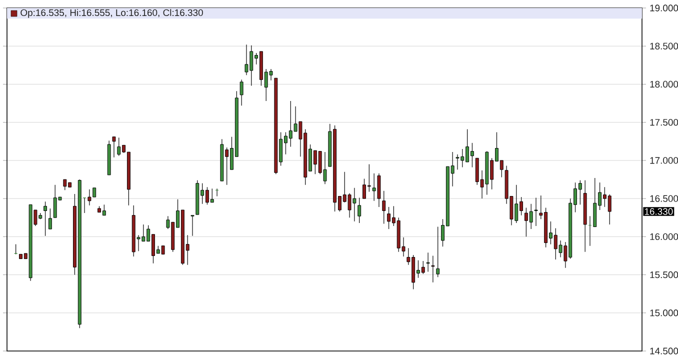  What do you see at coordinates (664, 160) in the screenshot?
I see `y-tick-label: 17.000` at bounding box center [664, 160].